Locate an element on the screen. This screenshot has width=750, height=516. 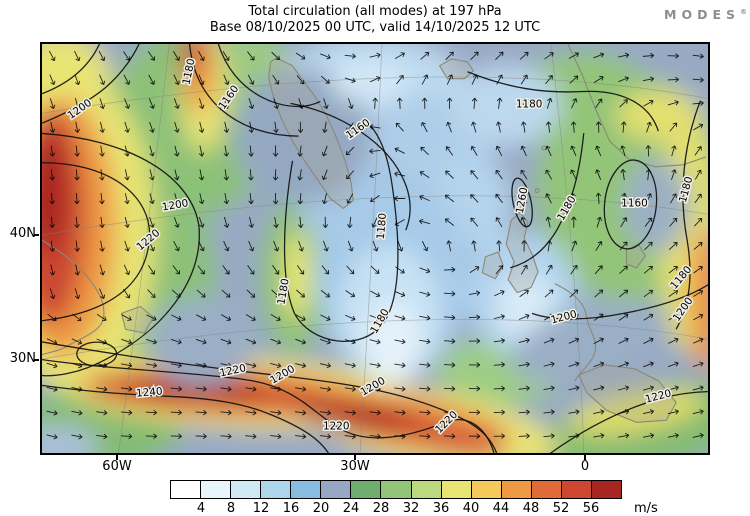
iceland-coast is located at coordinates (456, 69).